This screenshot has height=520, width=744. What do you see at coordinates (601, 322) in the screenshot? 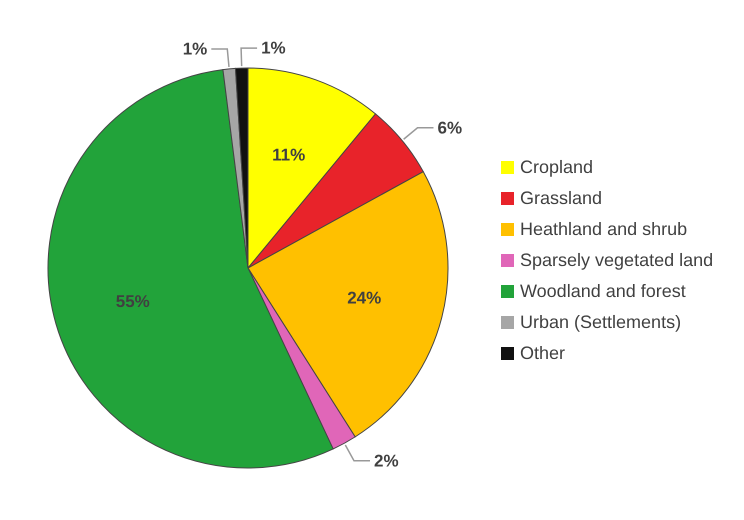
I see `legend-label: Urban (Settlements)` at bounding box center [601, 322].